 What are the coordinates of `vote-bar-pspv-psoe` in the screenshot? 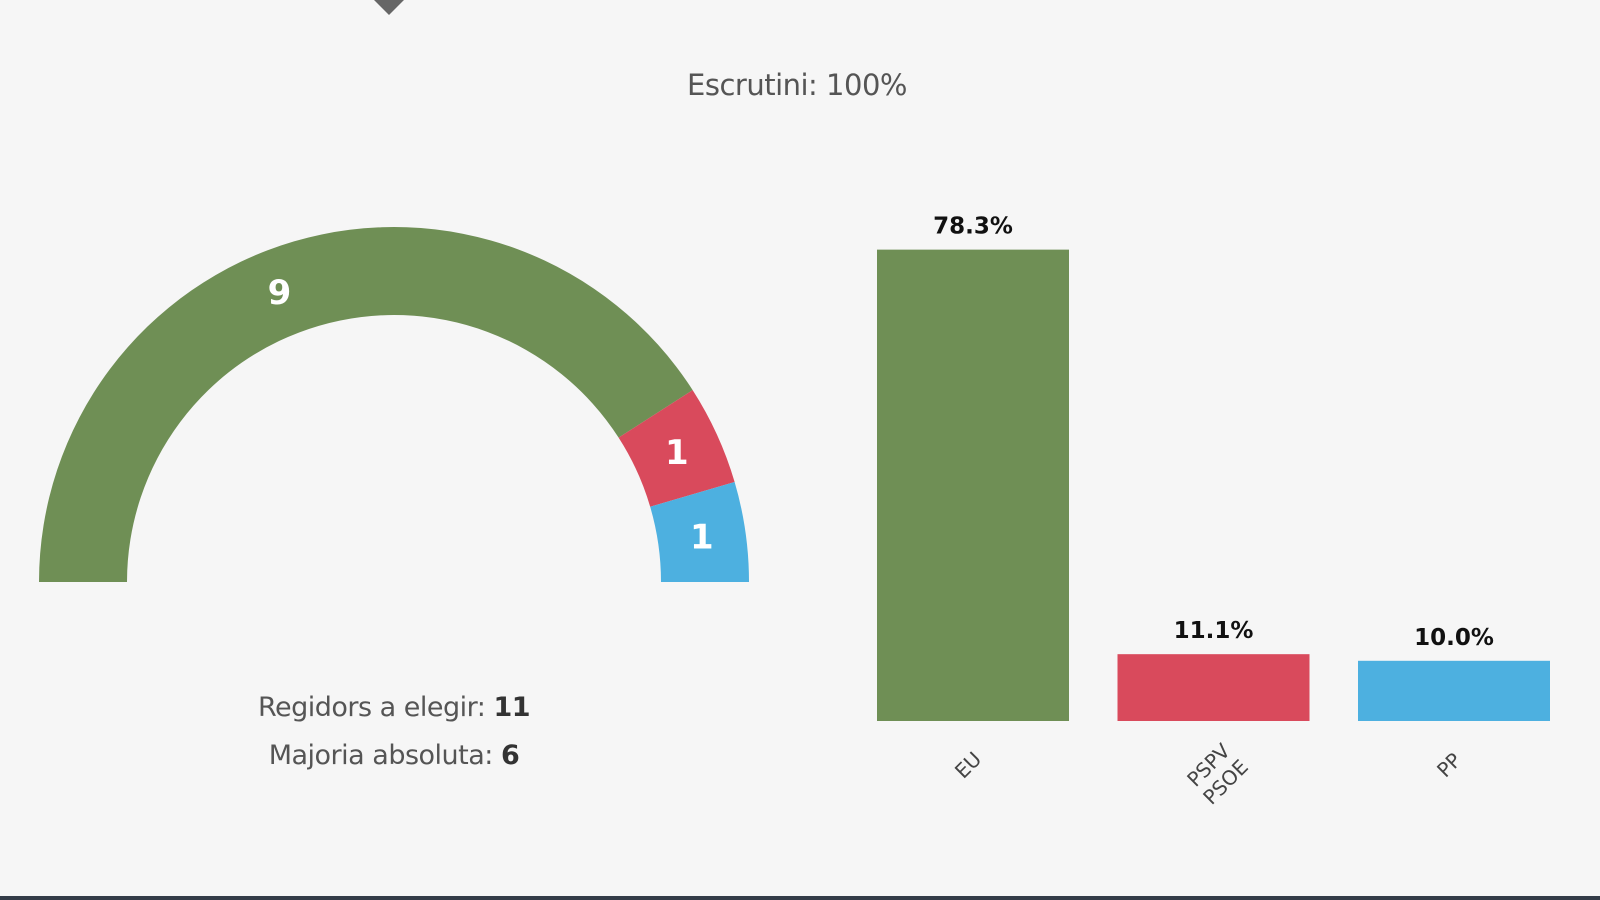 It's located at (1213, 687).